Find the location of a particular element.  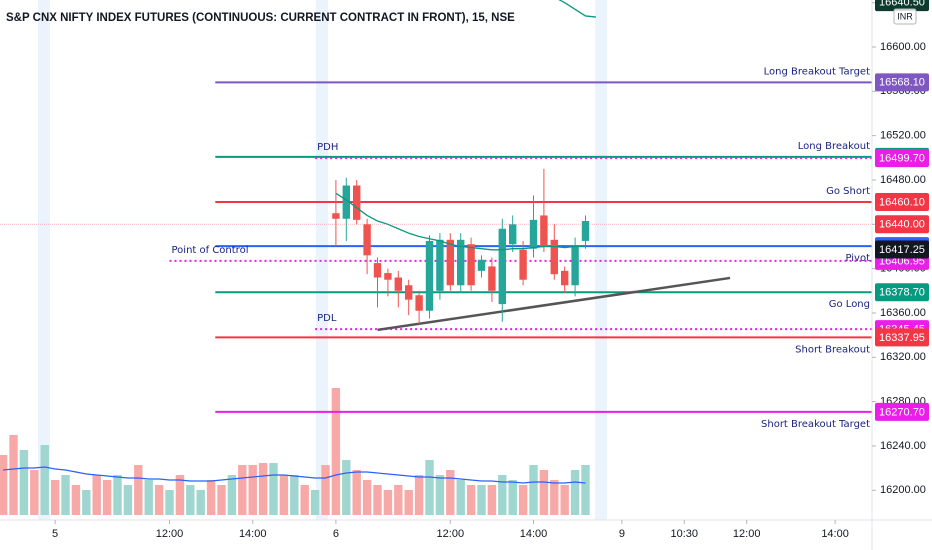

level-label: Long Breakout Target is located at coordinates (817, 71).